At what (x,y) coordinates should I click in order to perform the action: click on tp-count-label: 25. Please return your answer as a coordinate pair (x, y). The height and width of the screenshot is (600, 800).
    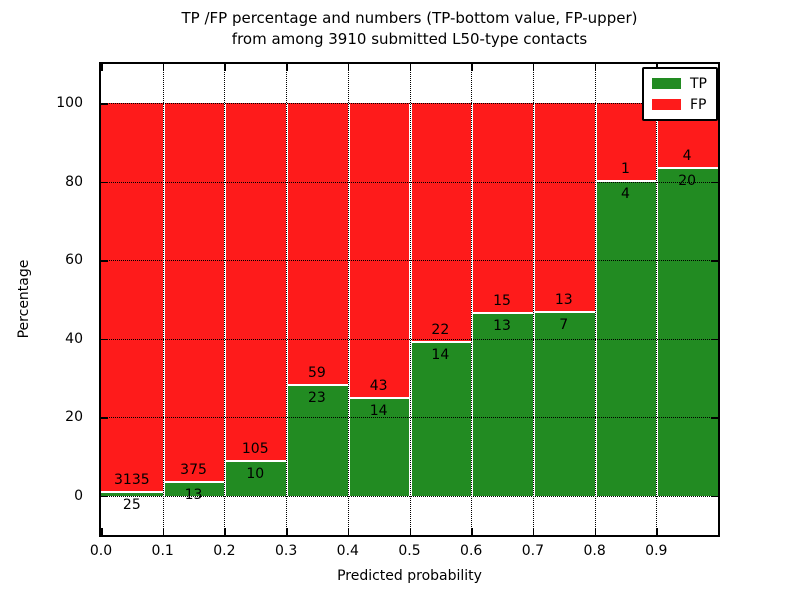
    Looking at the image, I should click on (131, 504).